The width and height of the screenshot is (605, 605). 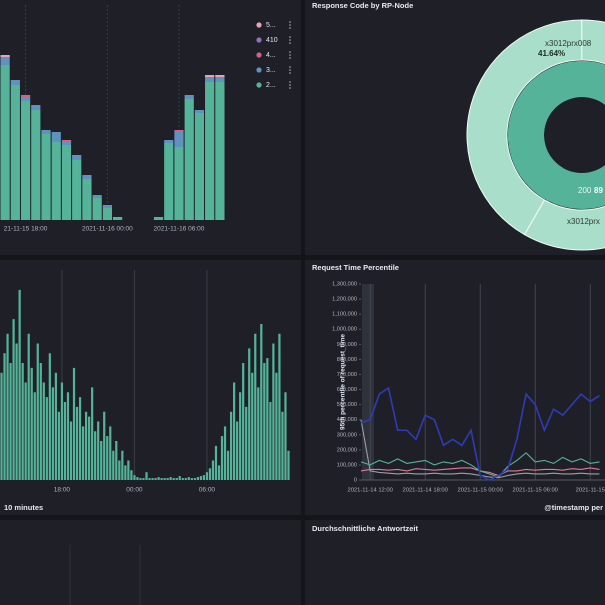 I want to click on y-tick-label: 600,000, so click(x=347, y=390).